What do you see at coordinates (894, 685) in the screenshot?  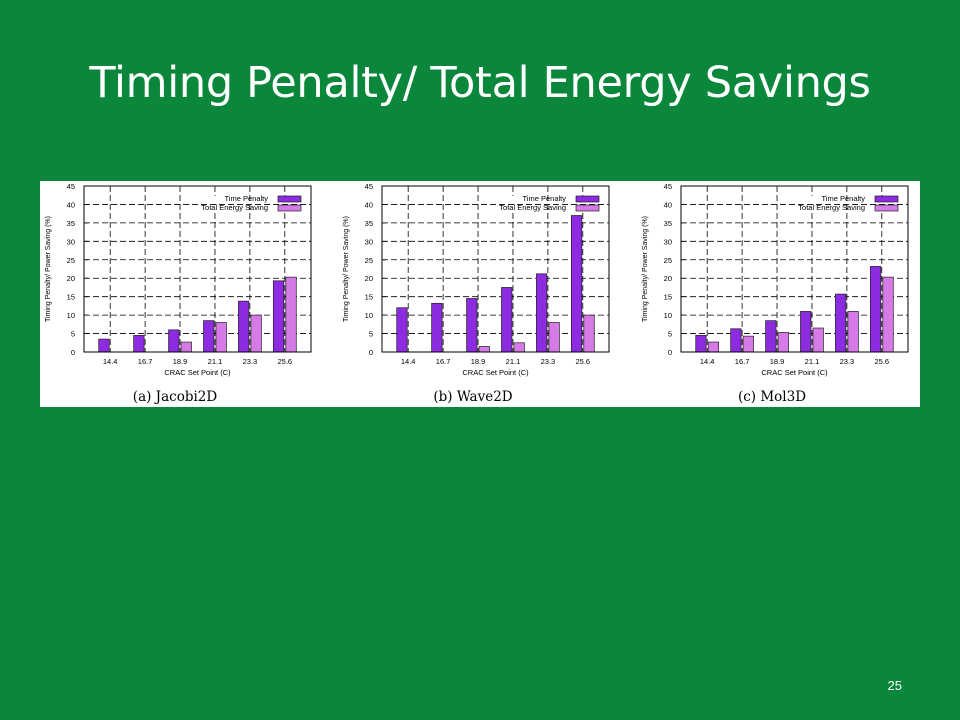 I see `page-number: 25` at bounding box center [894, 685].